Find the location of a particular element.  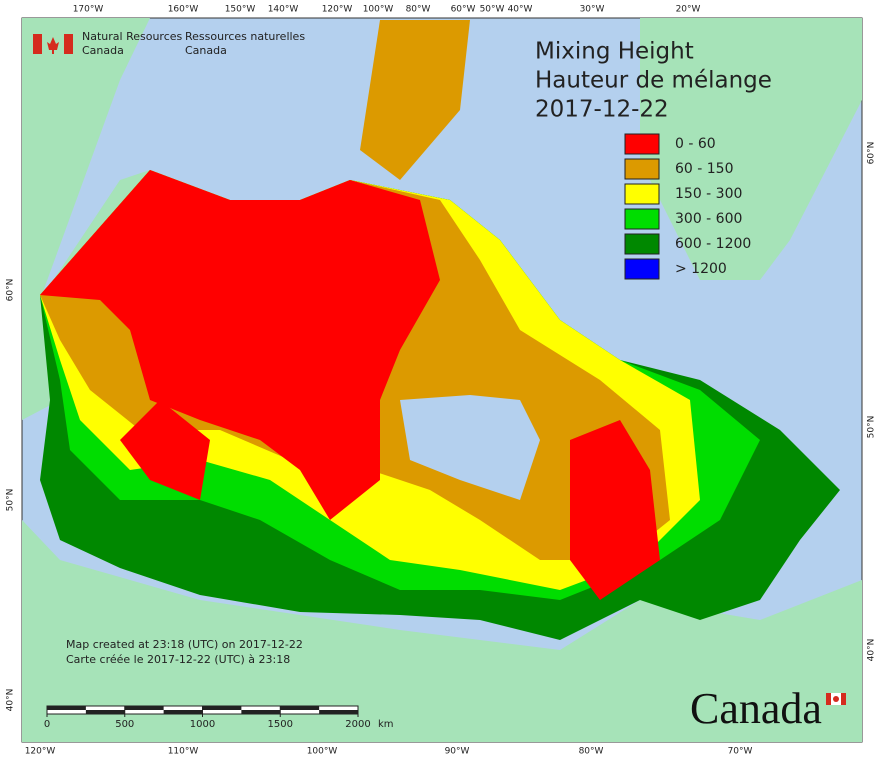

legend-label: > 1200 is located at coordinates (701, 269).